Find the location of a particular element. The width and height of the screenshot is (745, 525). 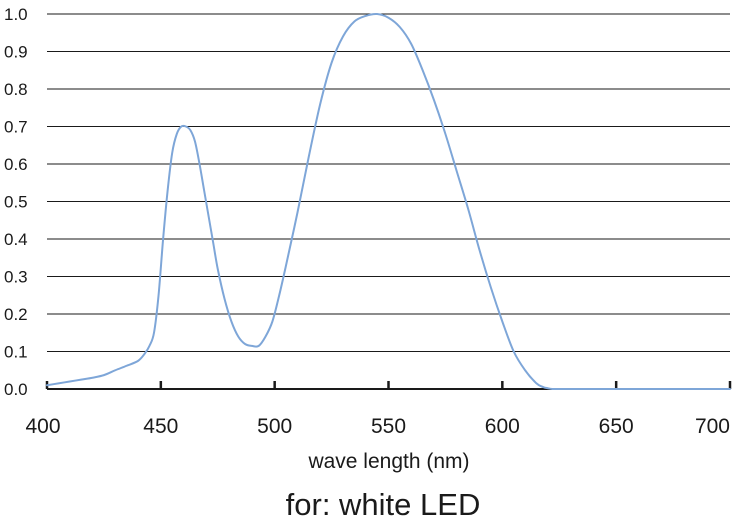

x-tick-label: 700 is located at coordinates (712, 426).